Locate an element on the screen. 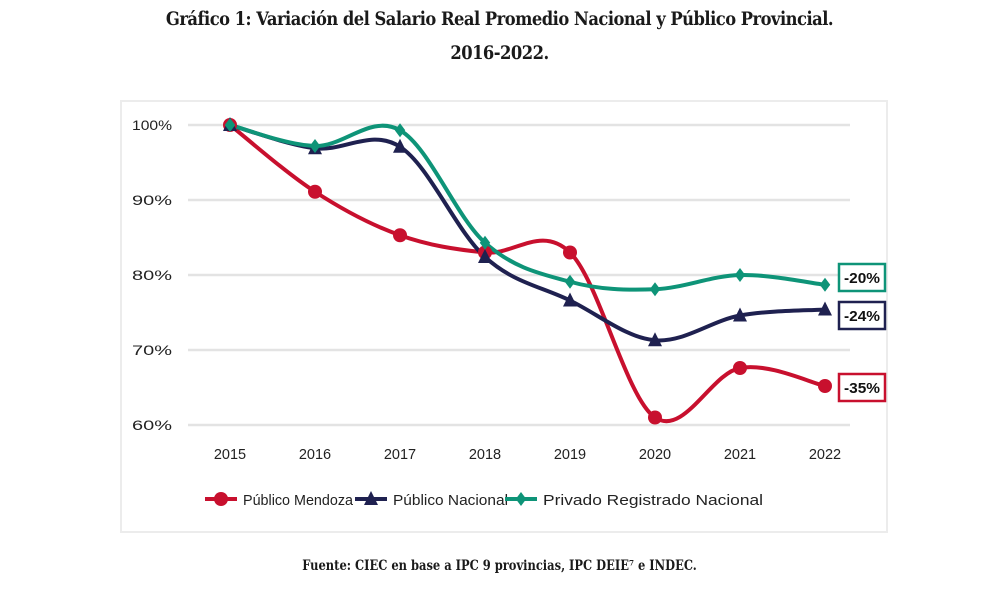 The width and height of the screenshot is (999, 593). y-tick-label: 60% is located at coordinates (152, 425).